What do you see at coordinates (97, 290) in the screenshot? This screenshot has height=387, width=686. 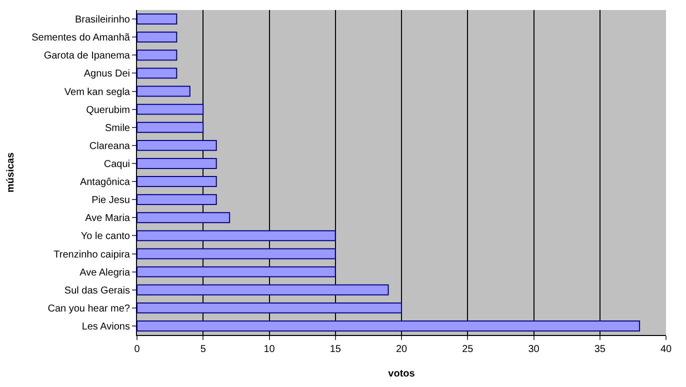 I see `y-tick-label: Sul das Gerais` at bounding box center [97, 290].